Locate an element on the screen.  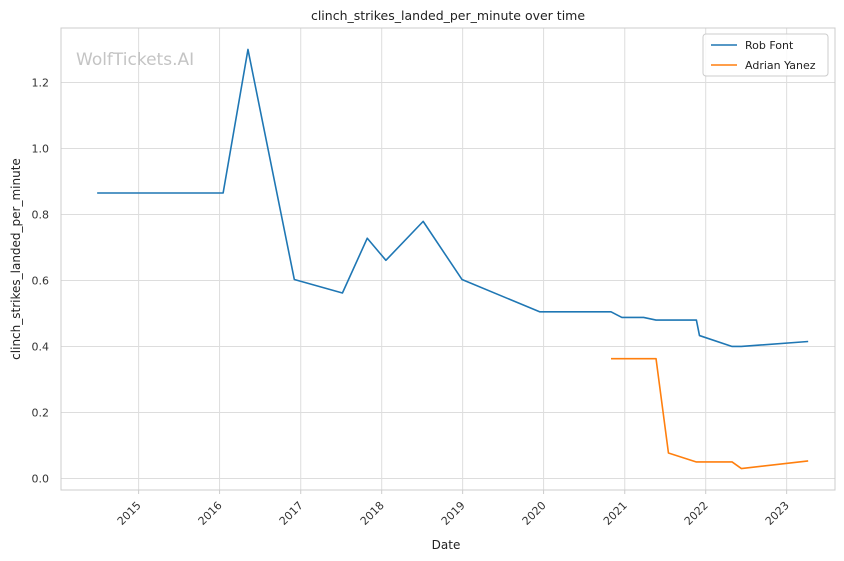
x-axis-title: Date is located at coordinates (446, 545).